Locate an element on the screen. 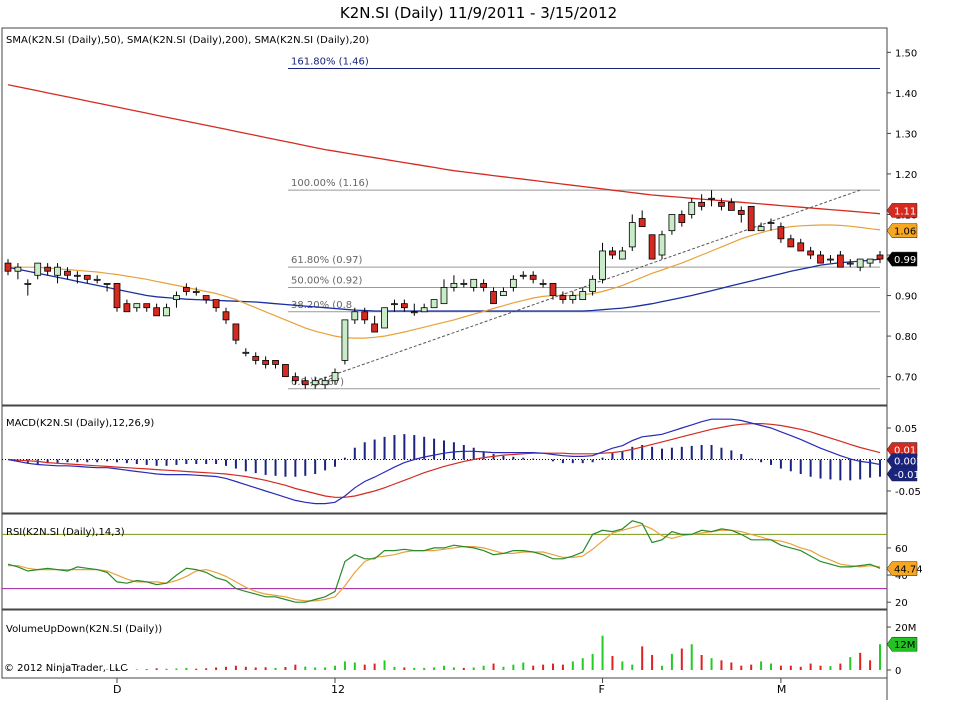 The width and height of the screenshot is (957, 720). volume-badge: 12M is located at coordinates (902, 644).